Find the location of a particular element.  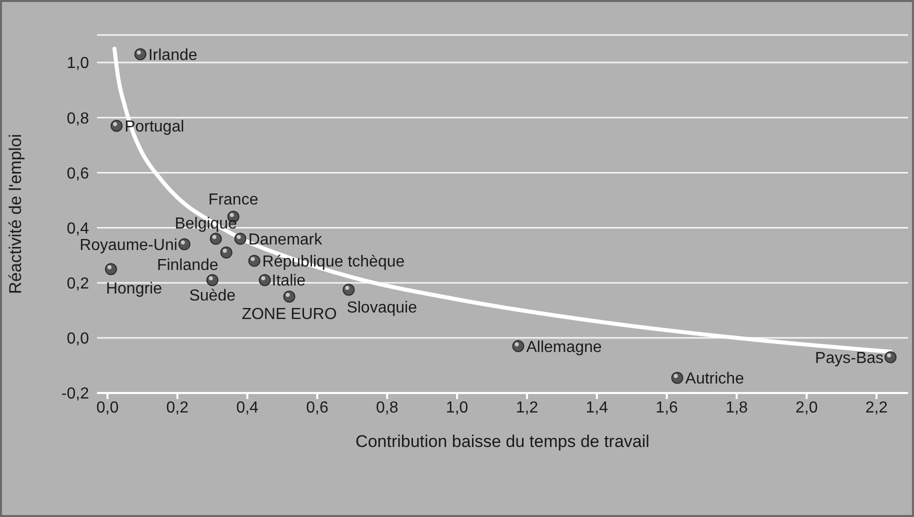

annotation: France is located at coordinates (233, 199).